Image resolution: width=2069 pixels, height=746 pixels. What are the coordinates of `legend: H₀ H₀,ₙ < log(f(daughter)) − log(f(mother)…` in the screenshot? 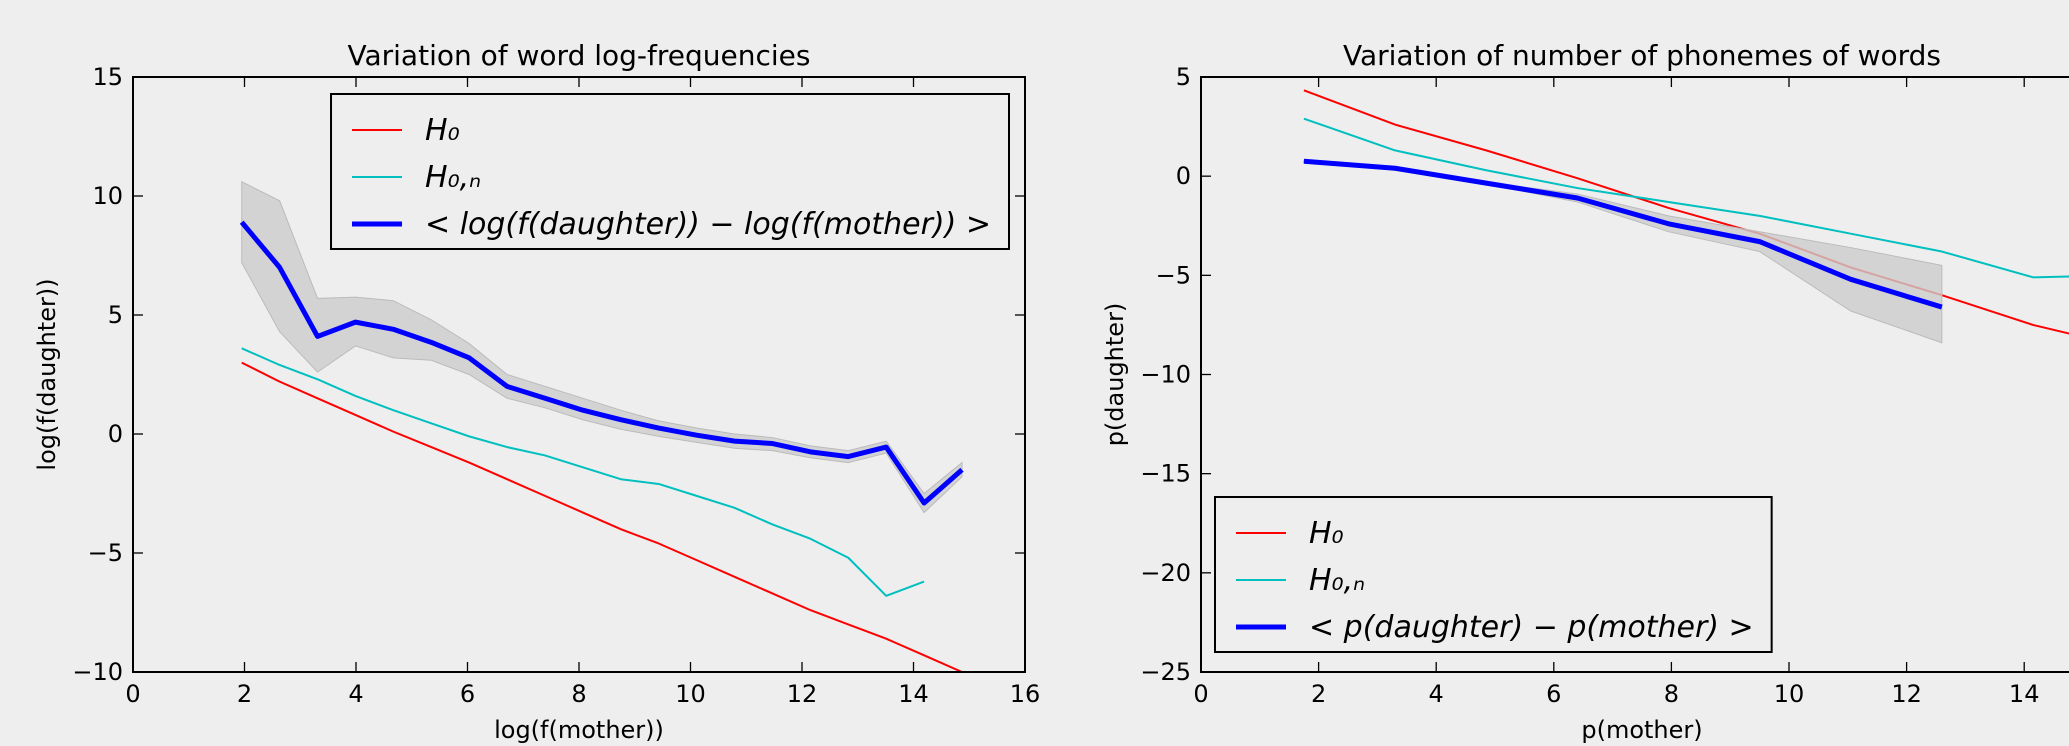 It's located at (670, 171).